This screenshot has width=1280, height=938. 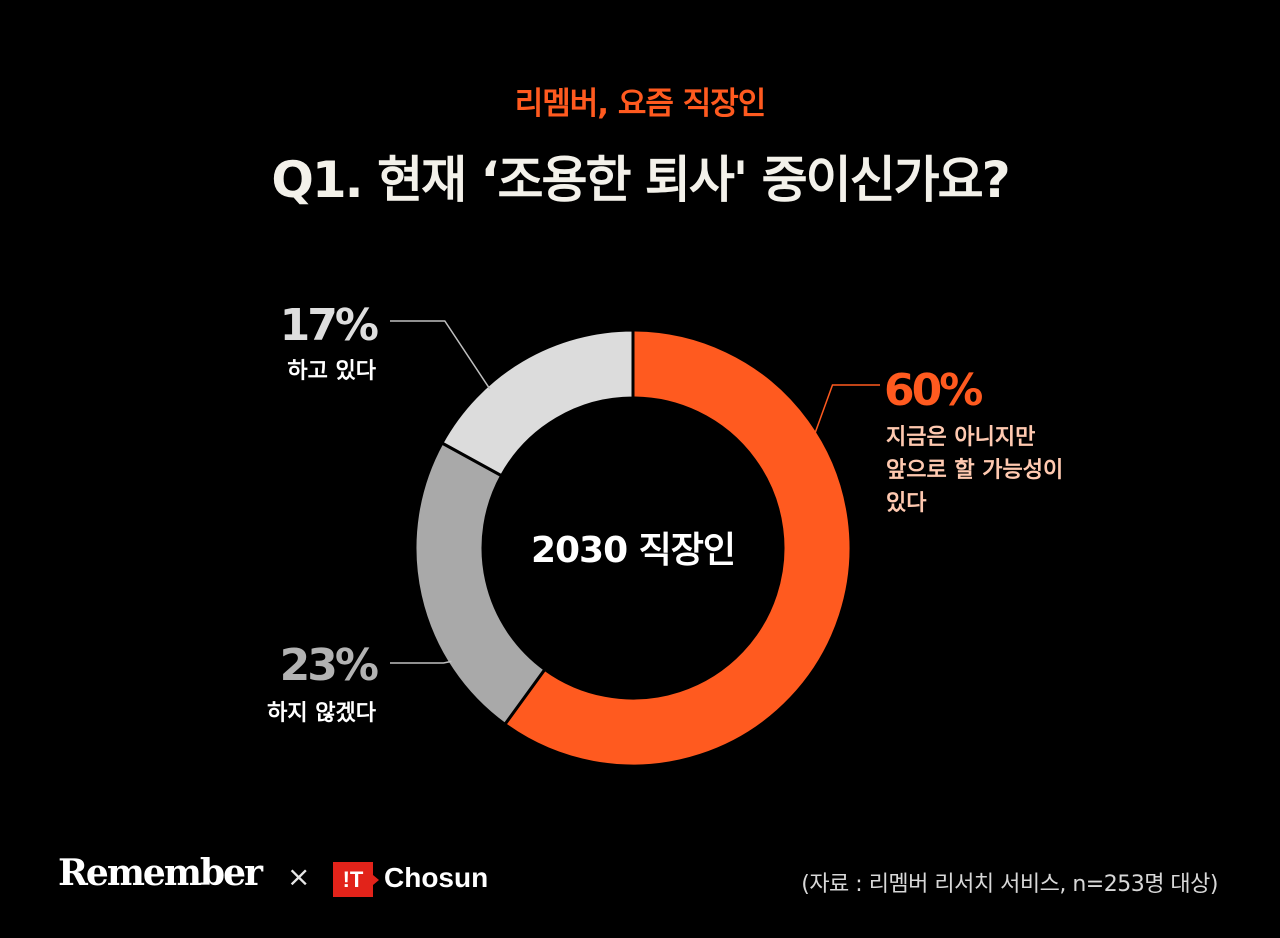 I want to click on chart-subtitle: 리멤버, 요즘 직장인, so click(x=640, y=104).